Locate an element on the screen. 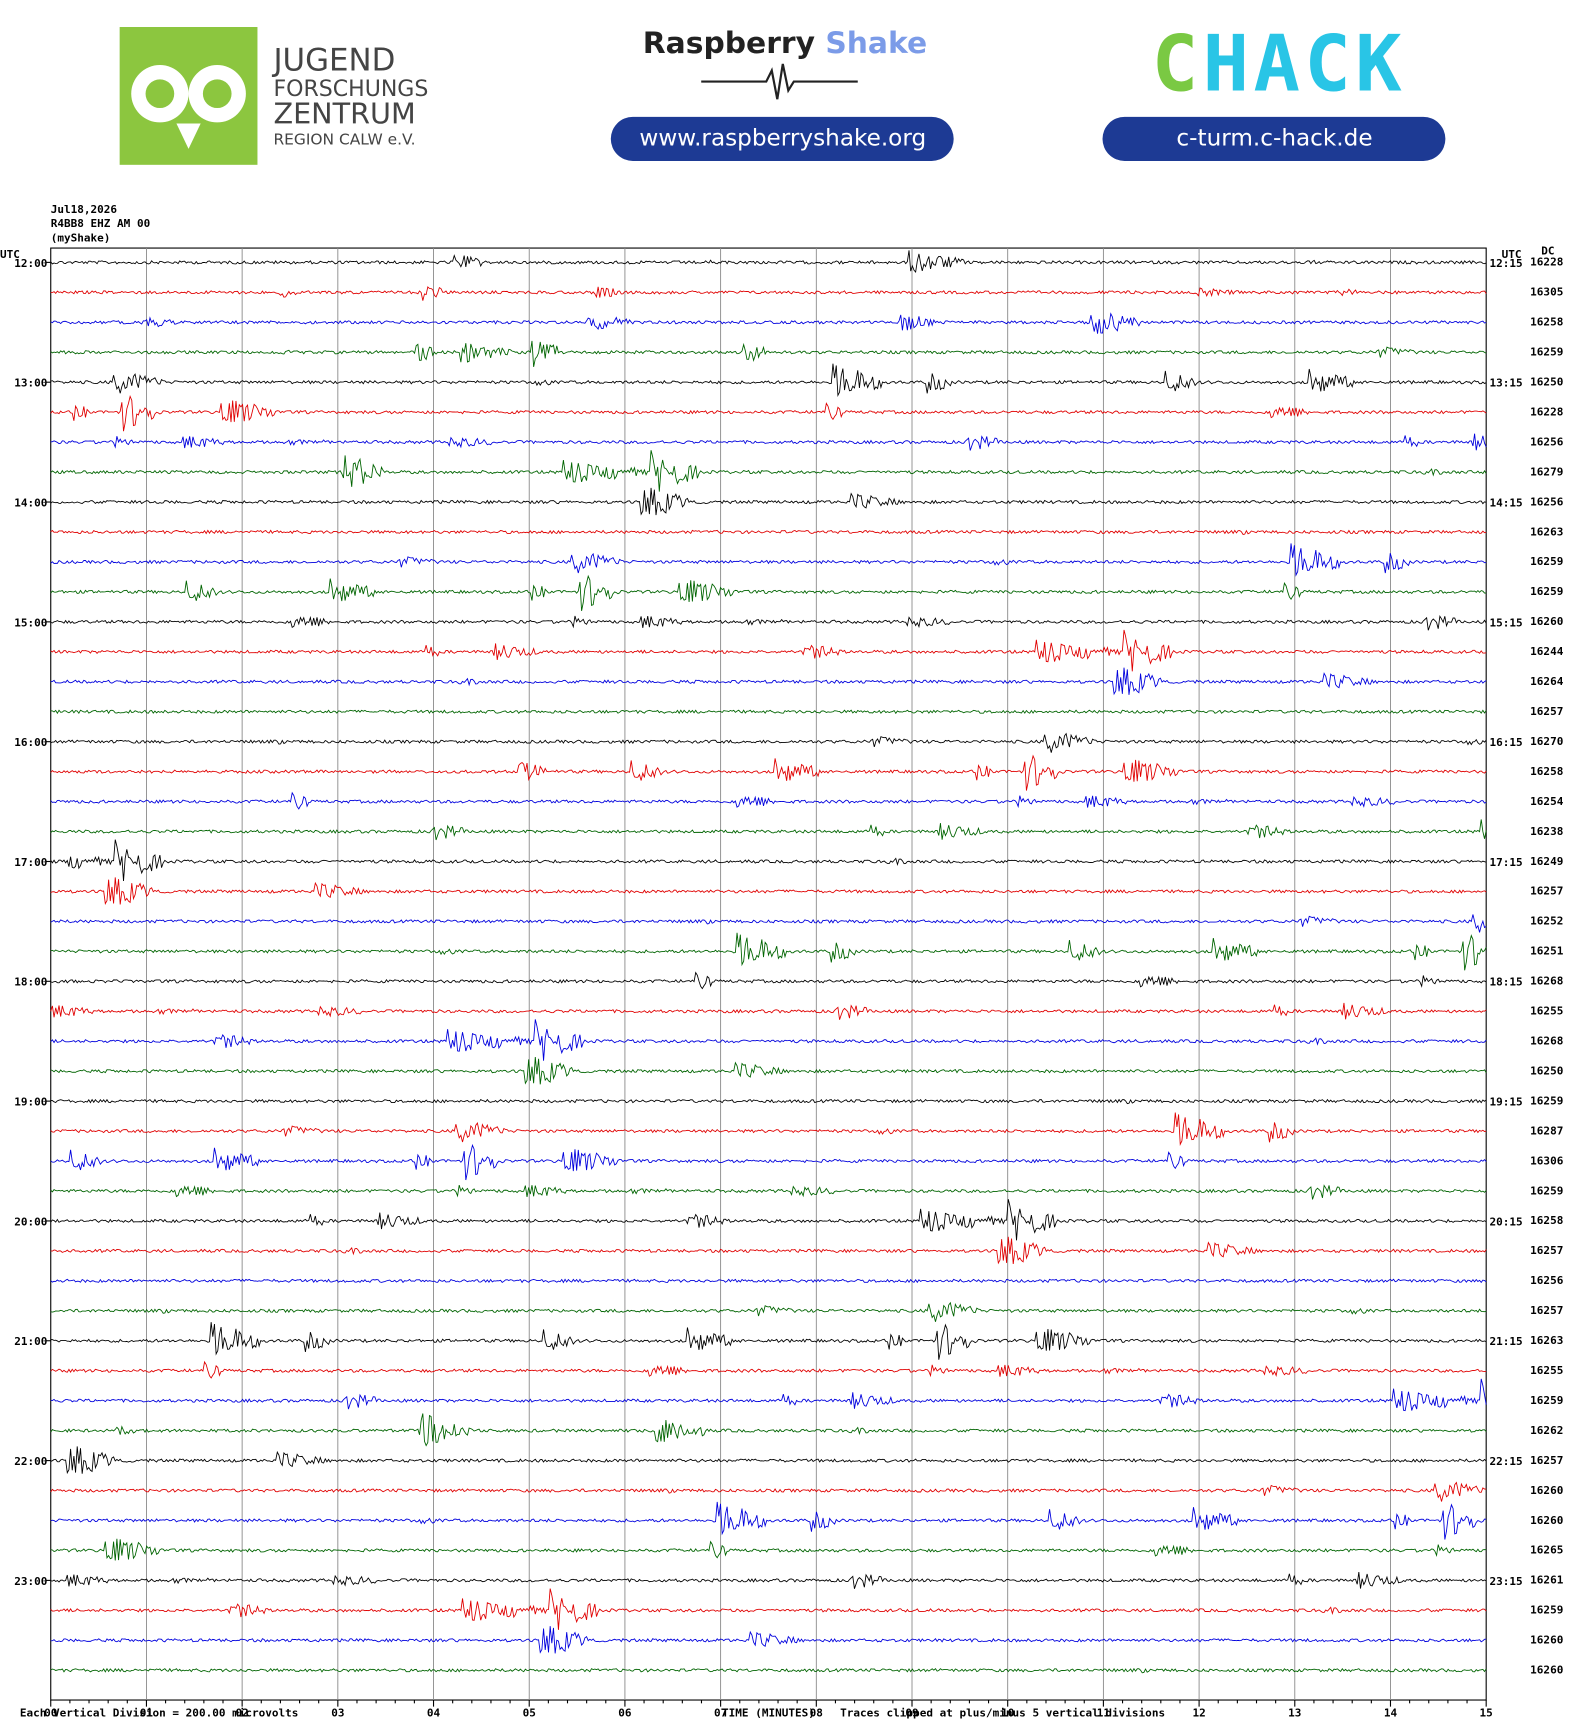 The image size is (1570, 1732). dc-value: 16264 is located at coordinates (1547, 681).